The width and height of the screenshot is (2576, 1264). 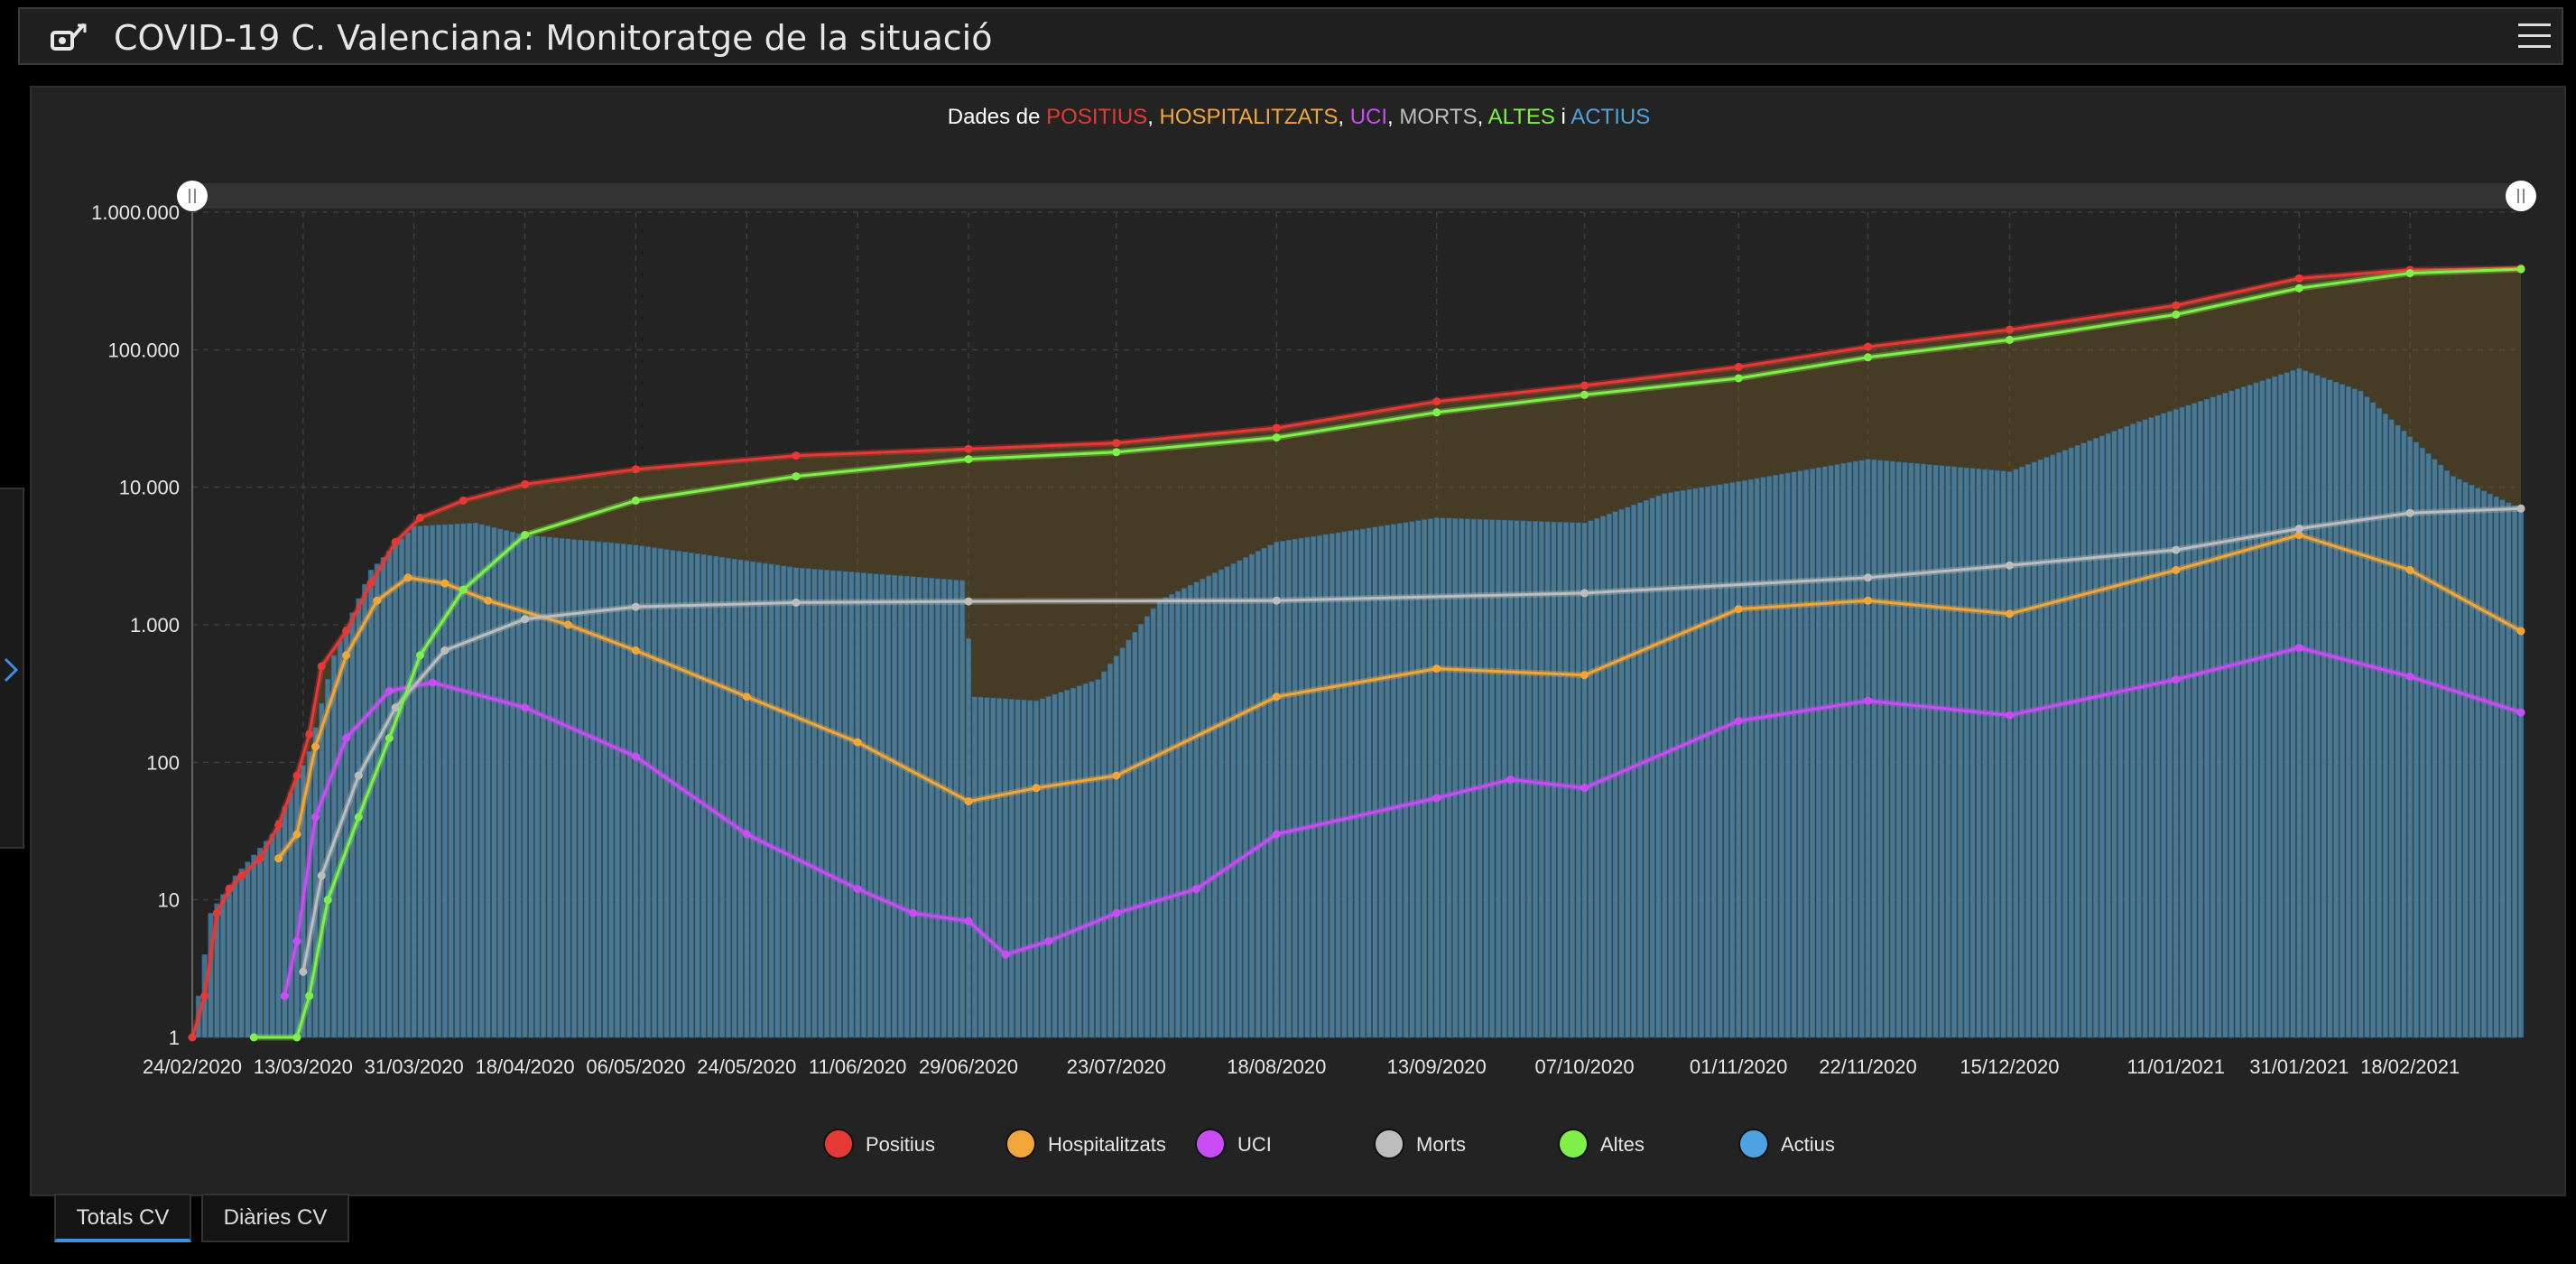 I want to click on x-tick-label: 18/04/2020, so click(x=525, y=1066).